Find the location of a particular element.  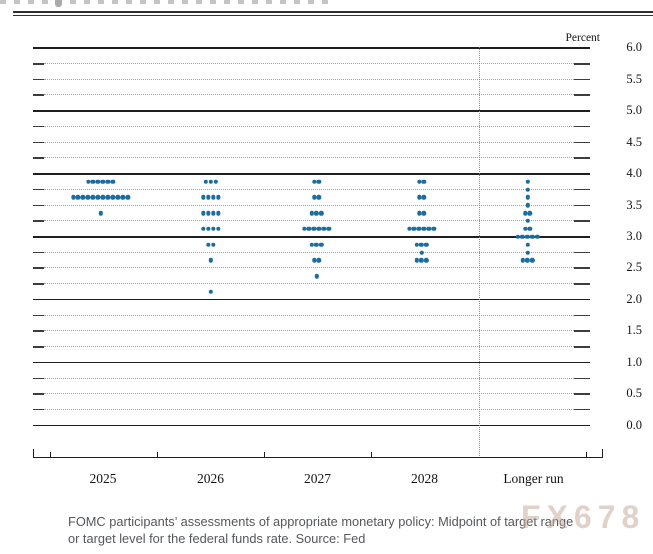

y-axis-label: 4.5 is located at coordinates (634, 141).